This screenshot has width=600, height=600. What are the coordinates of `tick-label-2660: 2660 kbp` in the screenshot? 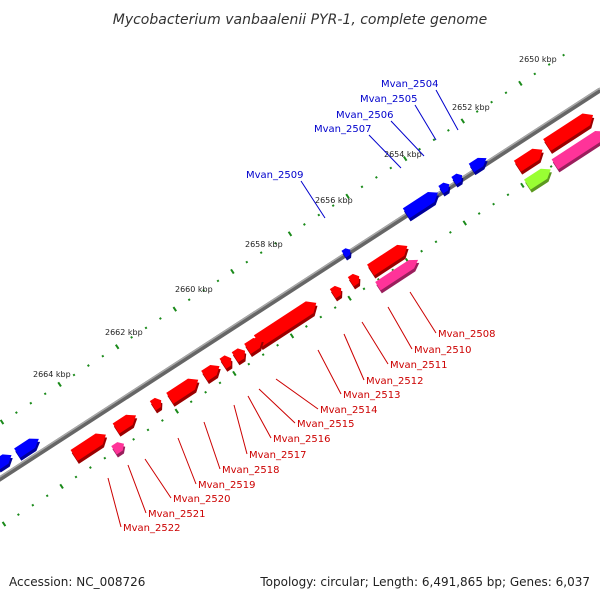 It's located at (194, 289).